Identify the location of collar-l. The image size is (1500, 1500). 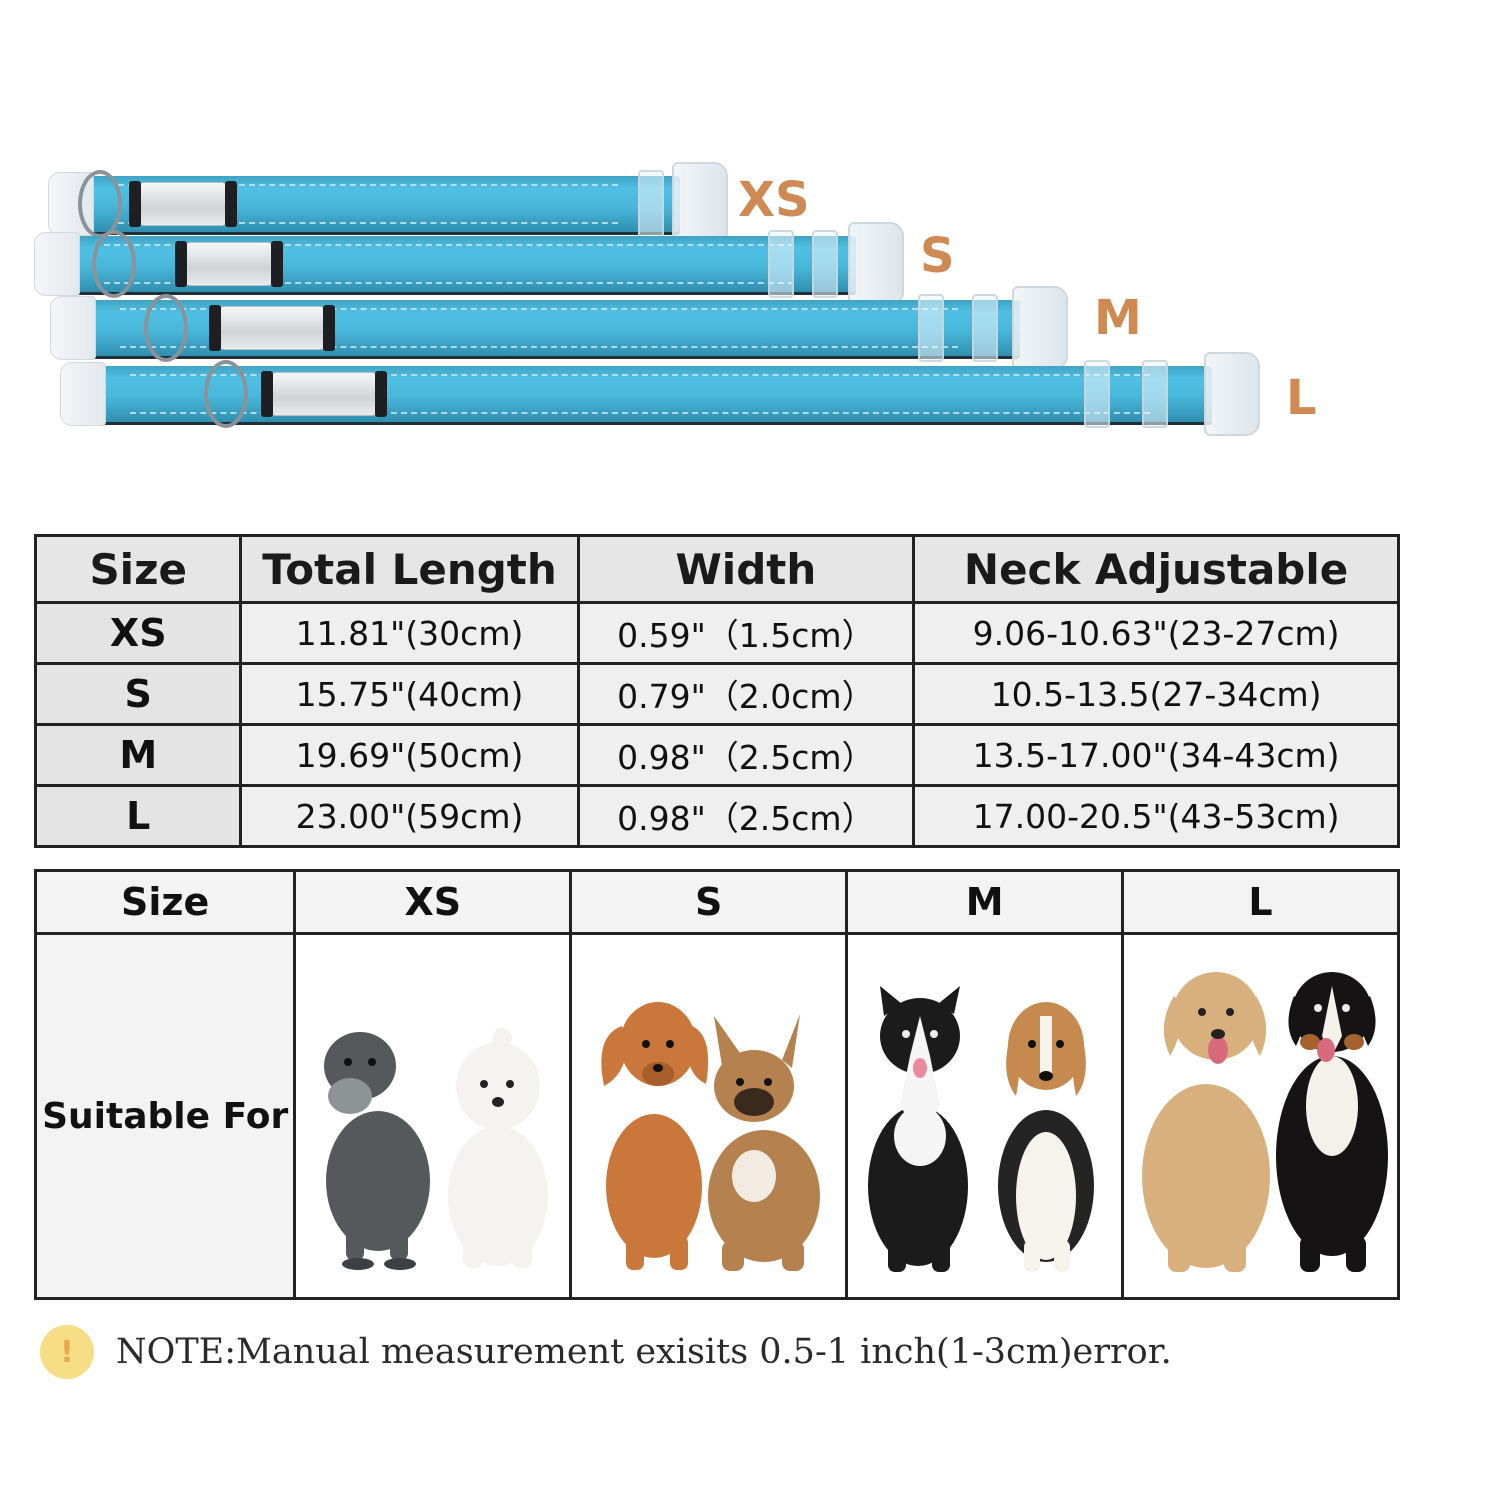
(660, 394).